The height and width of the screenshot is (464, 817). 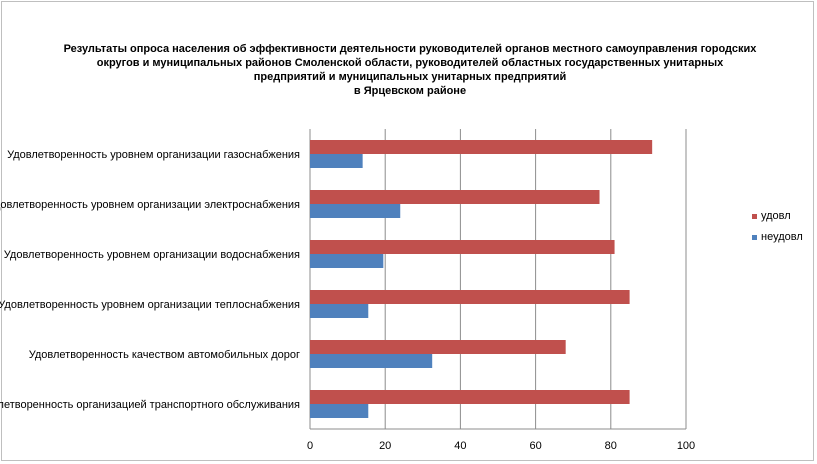 I want to click on x-tick-label: 80, so click(x=611, y=446).